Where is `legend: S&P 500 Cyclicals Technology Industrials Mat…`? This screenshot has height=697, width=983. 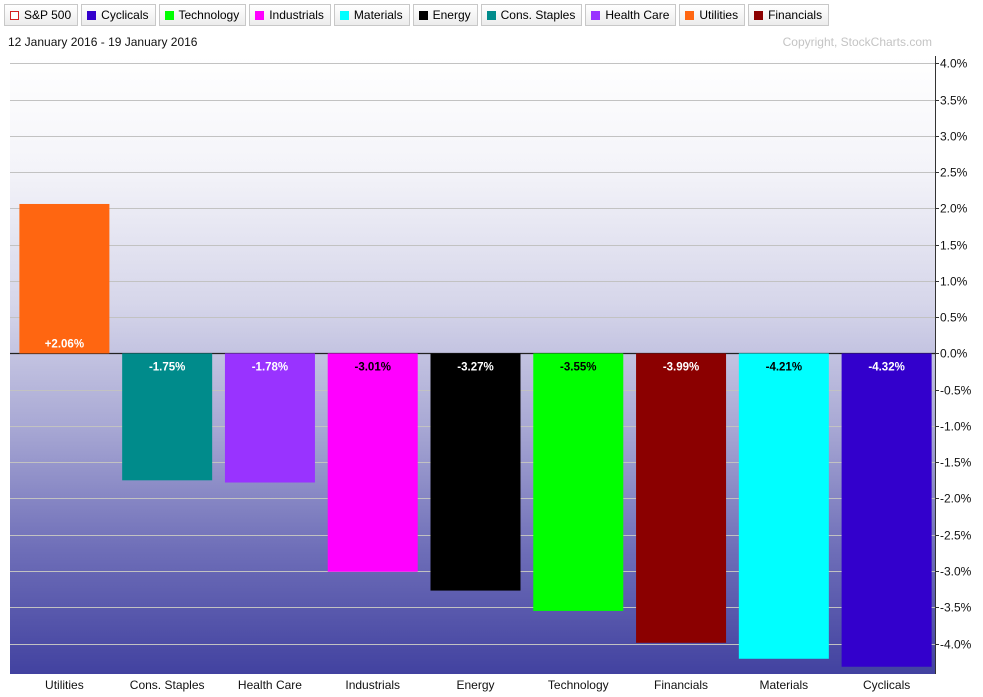 legend: S&P 500 Cyclicals Technology Industrials Mat… is located at coordinates (417, 16).